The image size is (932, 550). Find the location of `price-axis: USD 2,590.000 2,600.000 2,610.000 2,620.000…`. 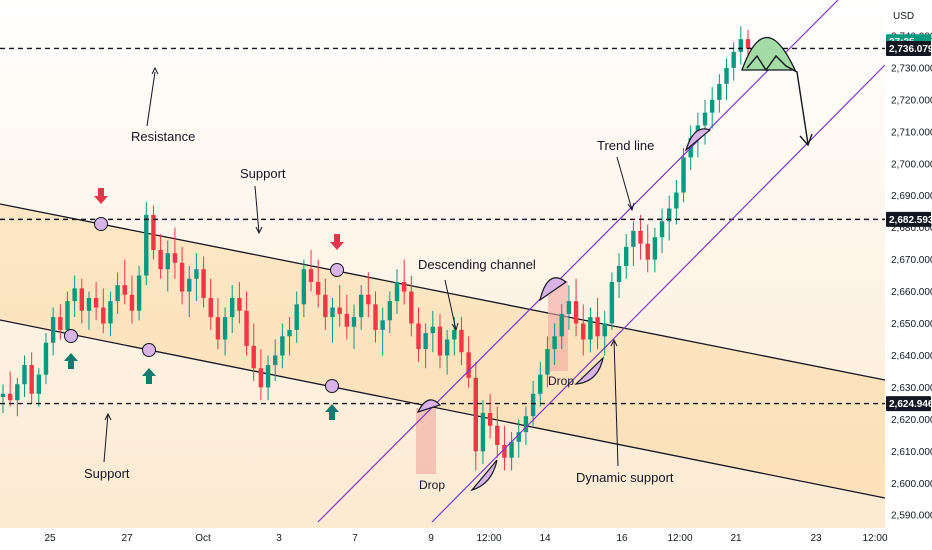

price-axis: USD 2,590.000 2,600.000 2,610.000 2,620.000… is located at coordinates (908, 275).